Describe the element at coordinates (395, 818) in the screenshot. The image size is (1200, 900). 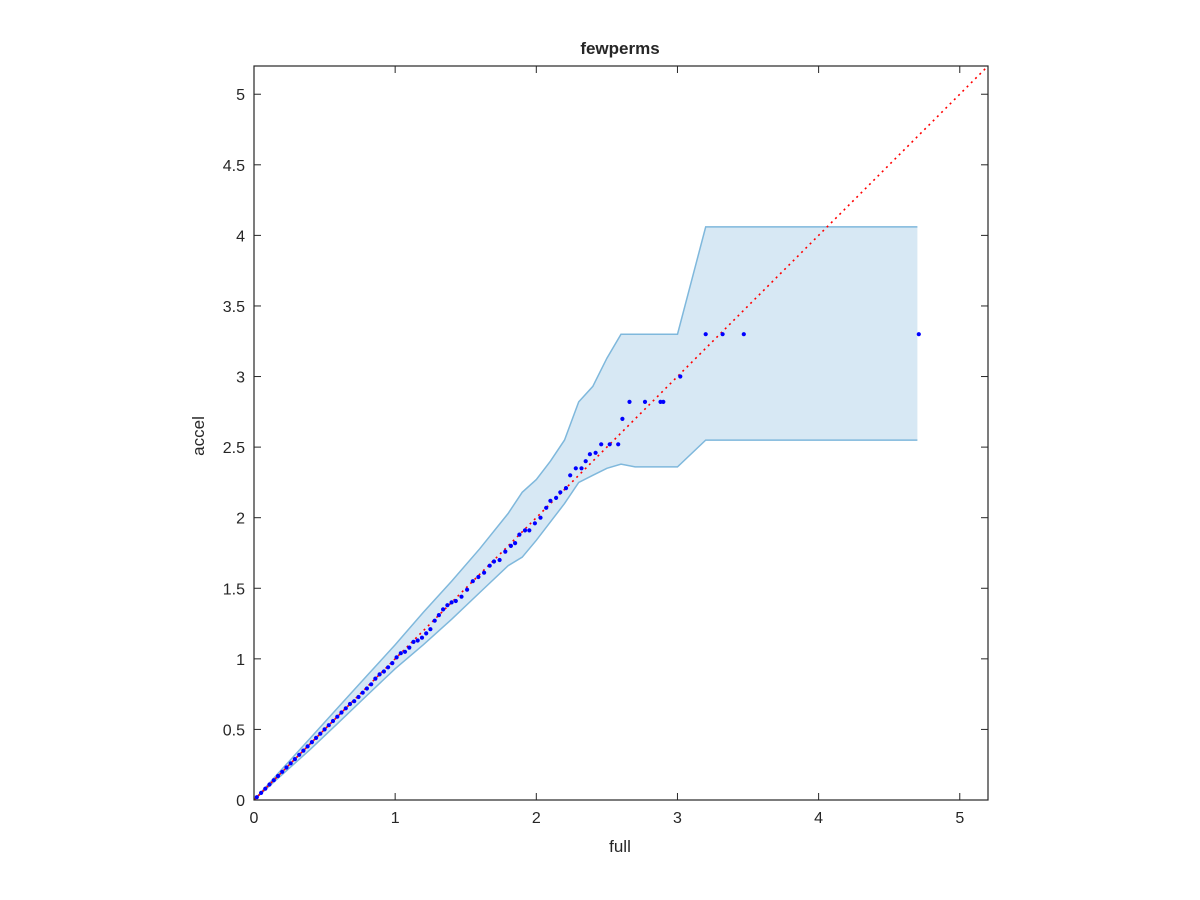
I see `x-tick-label: 1` at that location.